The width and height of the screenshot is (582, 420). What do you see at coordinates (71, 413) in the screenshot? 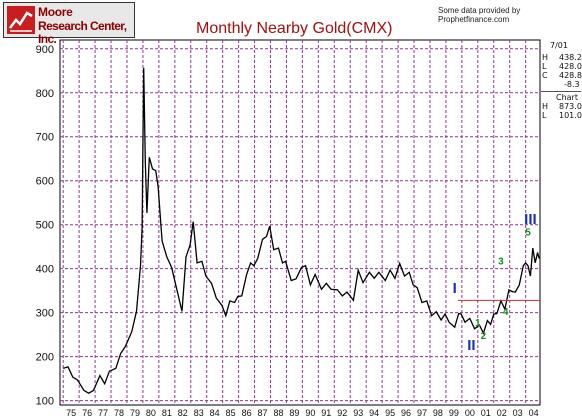
I see `x-tick-label: 75` at bounding box center [71, 413].